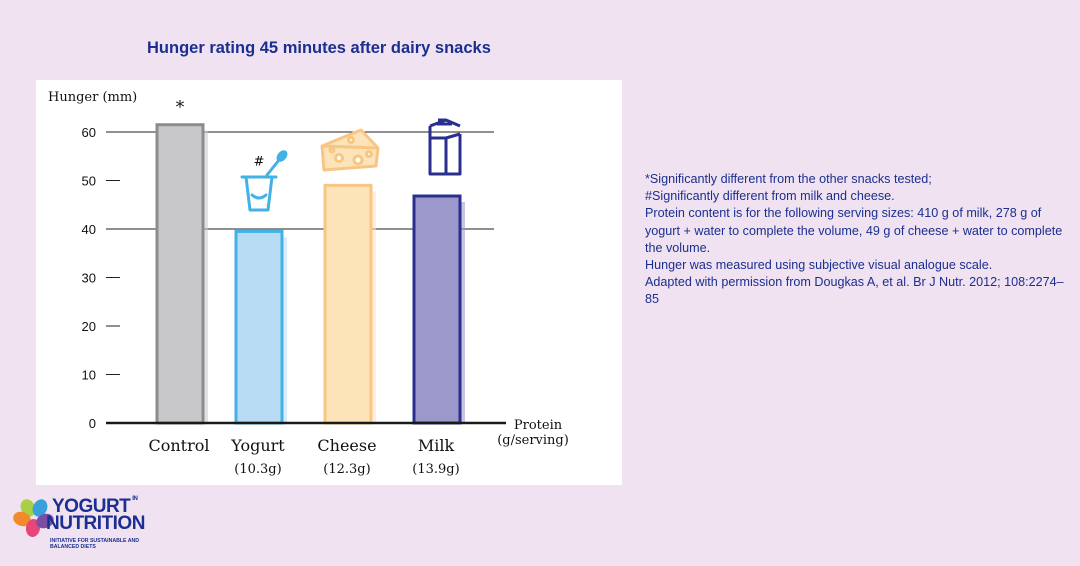 Image resolution: width=1080 pixels, height=566 pixels. Describe the element at coordinates (89, 229) in the screenshot. I see `y-tick-label: 40` at that location.